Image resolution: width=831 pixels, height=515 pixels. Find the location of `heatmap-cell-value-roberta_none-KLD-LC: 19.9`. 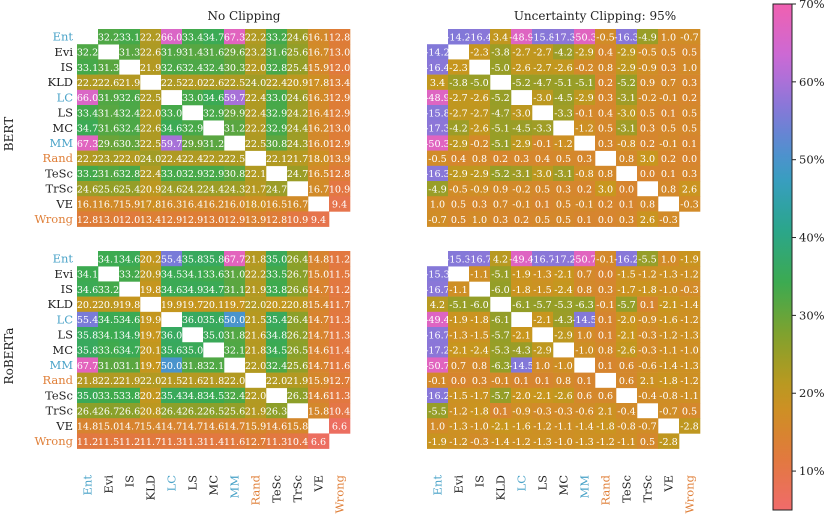

heatmap-cell-value-roberta_none-KLD-LC: 19.9 is located at coordinates (171, 305).